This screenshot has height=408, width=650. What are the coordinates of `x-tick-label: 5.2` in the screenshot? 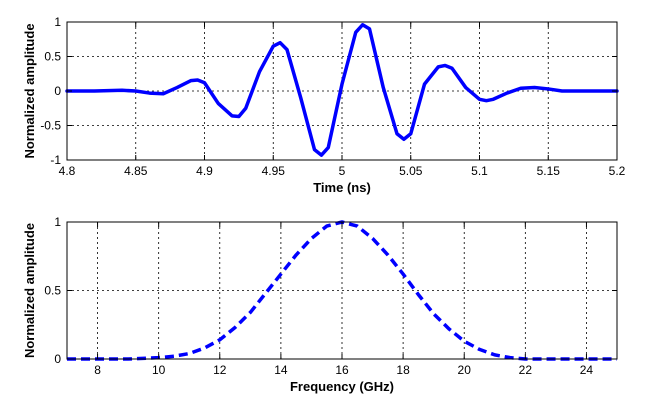 It's located at (617, 171).